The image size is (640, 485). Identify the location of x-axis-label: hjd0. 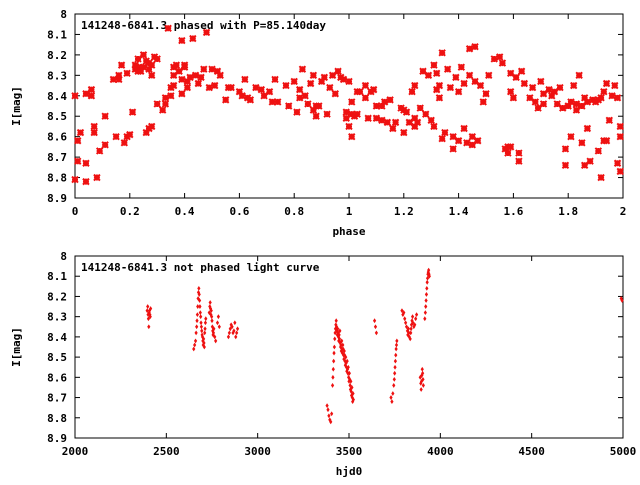
(349, 471).